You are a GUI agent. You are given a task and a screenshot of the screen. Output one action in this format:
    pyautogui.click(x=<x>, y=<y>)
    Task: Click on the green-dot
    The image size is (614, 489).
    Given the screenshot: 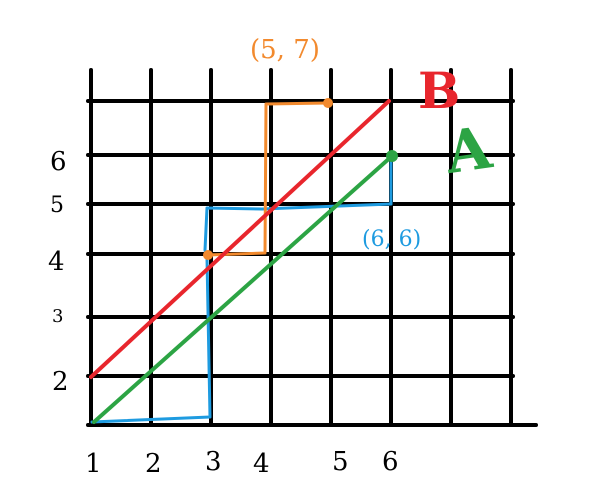 What is the action you would take?
    pyautogui.click(x=392, y=156)
    